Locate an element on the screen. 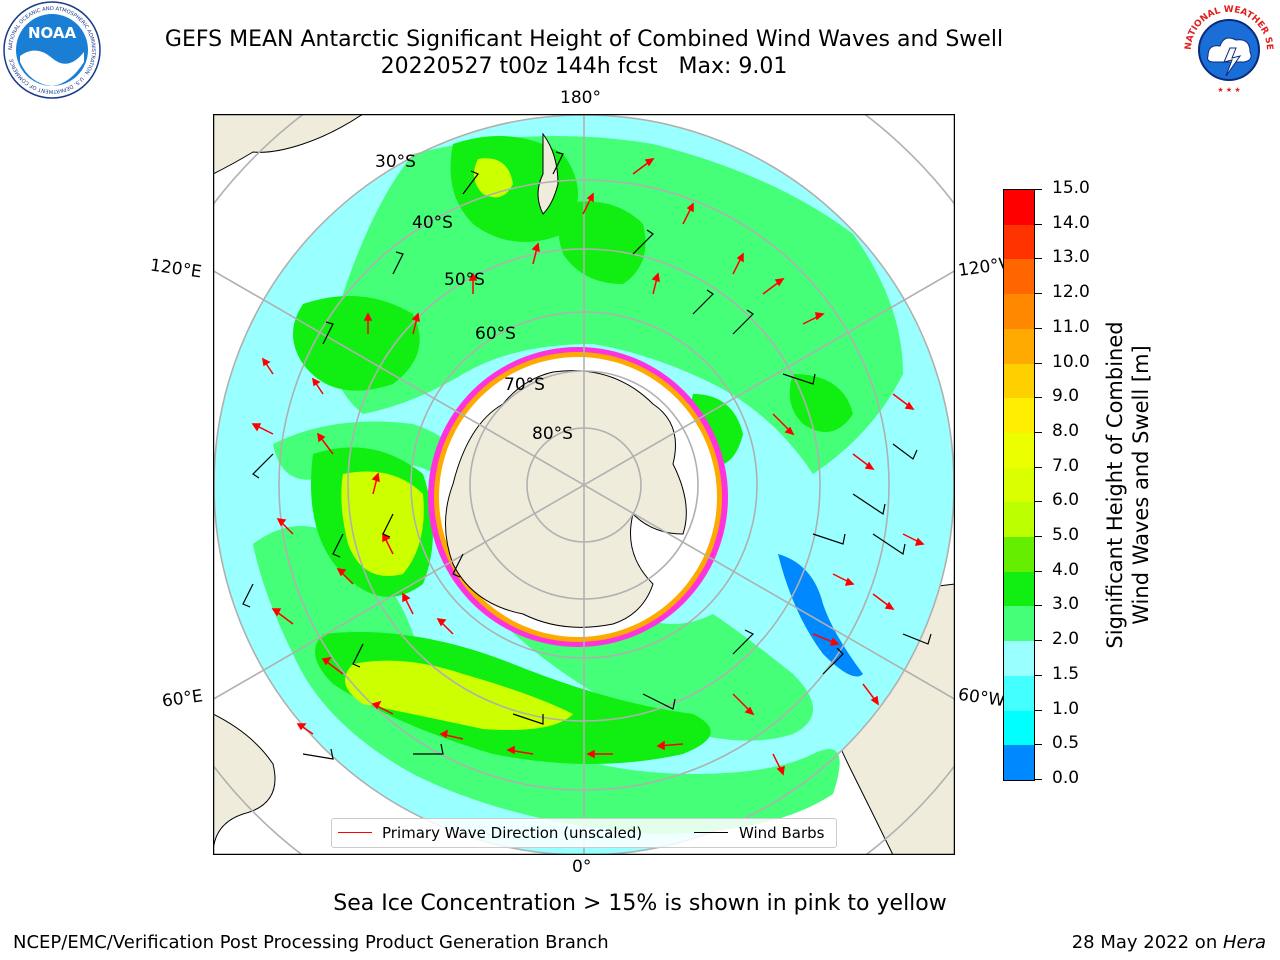 The width and height of the screenshot is (1280, 960). colorbar-tick-label: 2.0 is located at coordinates (1066, 639).